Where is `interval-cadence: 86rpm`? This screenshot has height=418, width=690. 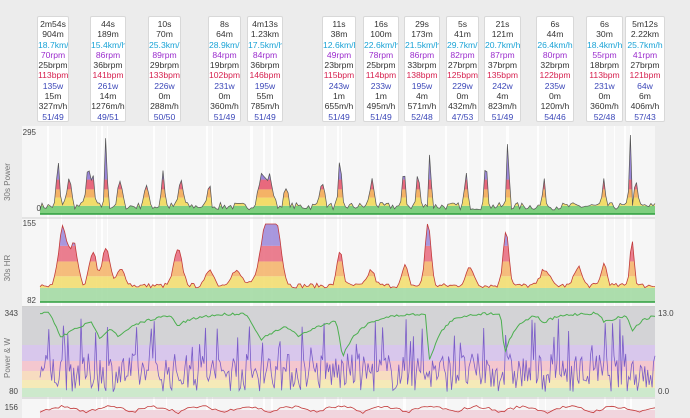
interval-cadence: 86rpm is located at coordinates (422, 54).